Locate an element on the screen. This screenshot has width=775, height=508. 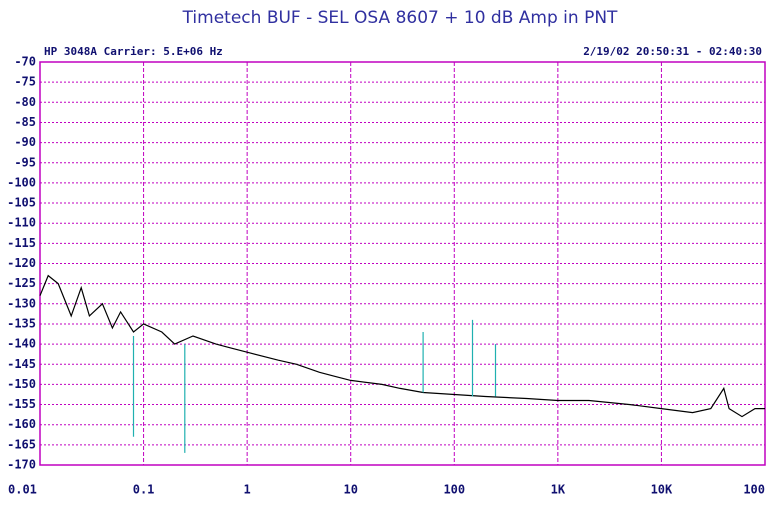
y-tick-label: -90 is located at coordinates (25, 142).